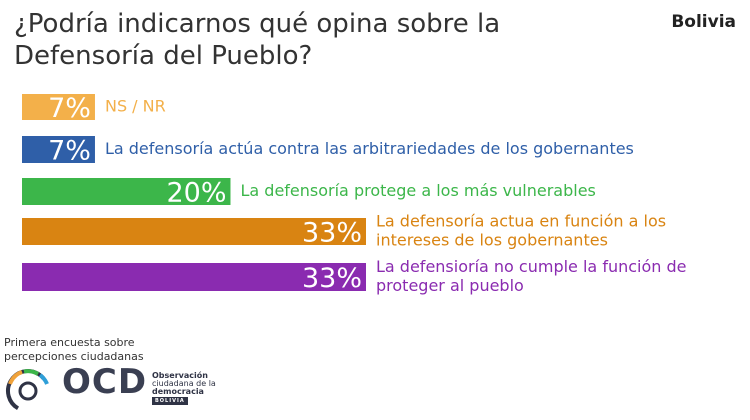 This screenshot has width=750, height=420. I want to click on value-label-5: 33%, so click(332, 278).